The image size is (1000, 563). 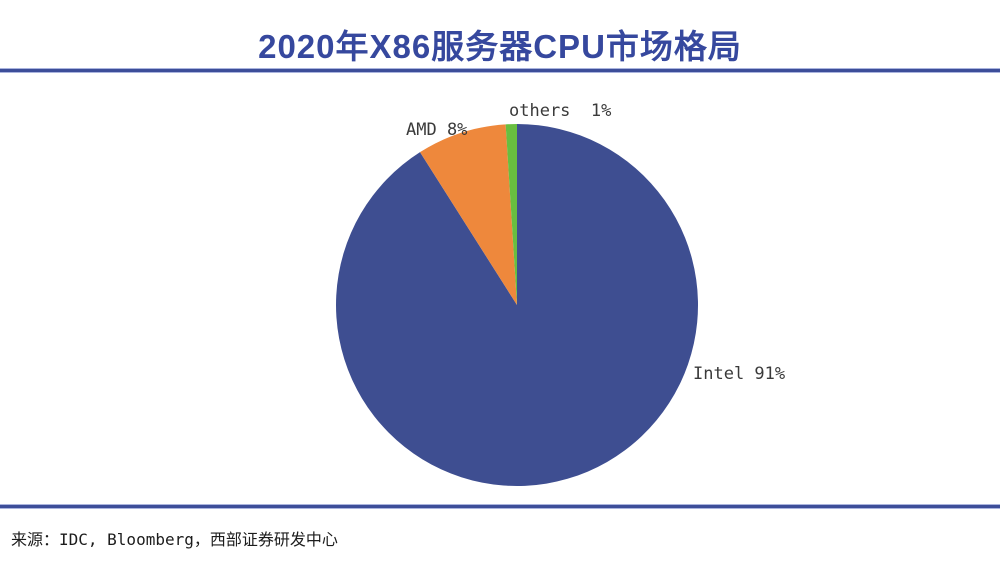 I want to click on slice-label-intel: Intel 91%, so click(x=739, y=374).